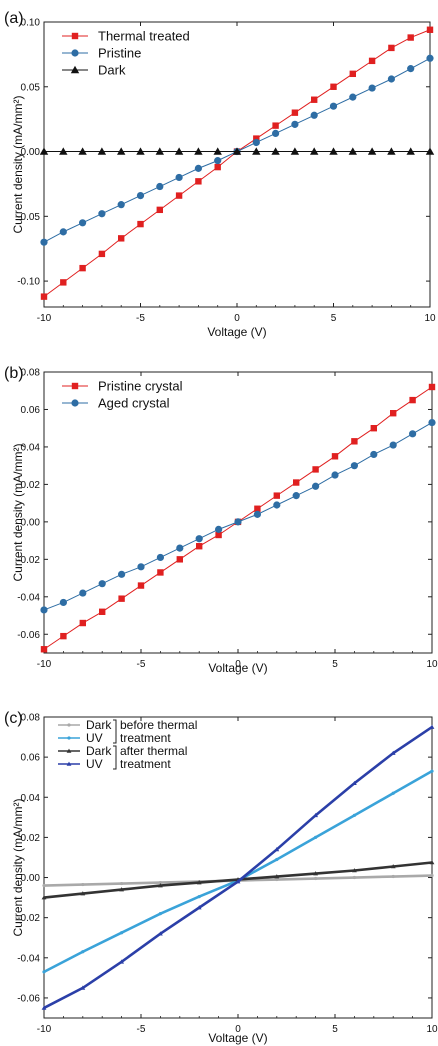 This screenshot has height=1046, width=438. I want to click on y-tick-label: -0.06, so click(28, 635).